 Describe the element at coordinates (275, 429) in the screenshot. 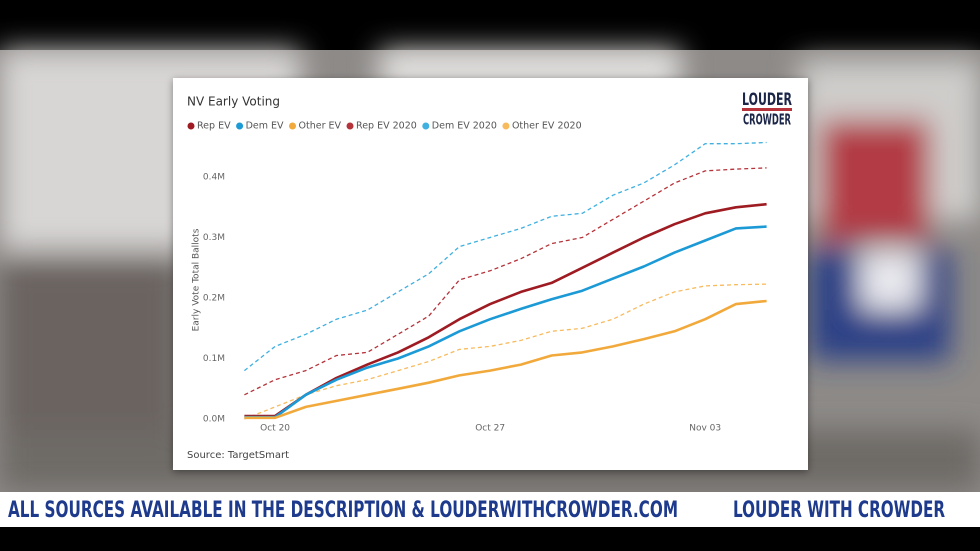

I see `x-tick-label: Oct 20` at that location.